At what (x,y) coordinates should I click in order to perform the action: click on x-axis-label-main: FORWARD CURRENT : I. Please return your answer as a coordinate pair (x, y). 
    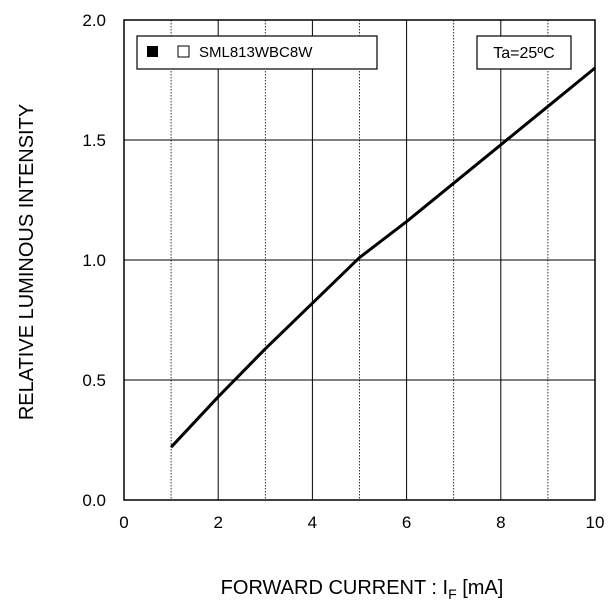
    Looking at the image, I should click on (334, 588).